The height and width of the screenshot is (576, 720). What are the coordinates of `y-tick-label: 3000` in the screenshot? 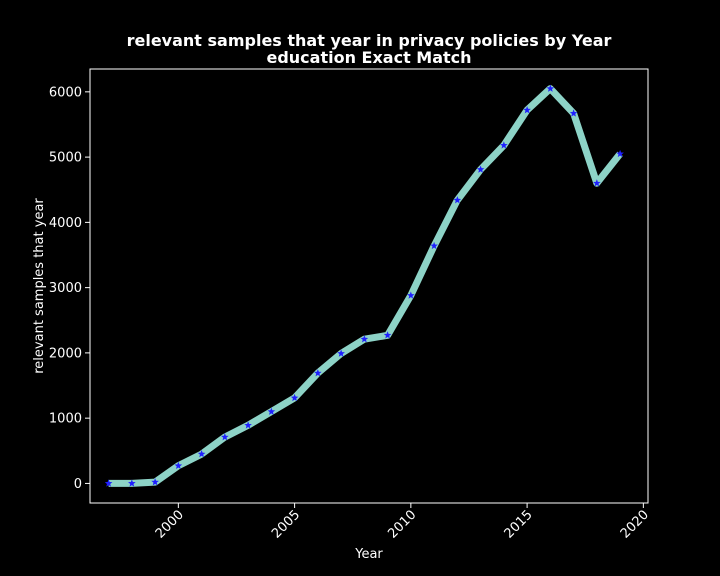 It's located at (65, 288).